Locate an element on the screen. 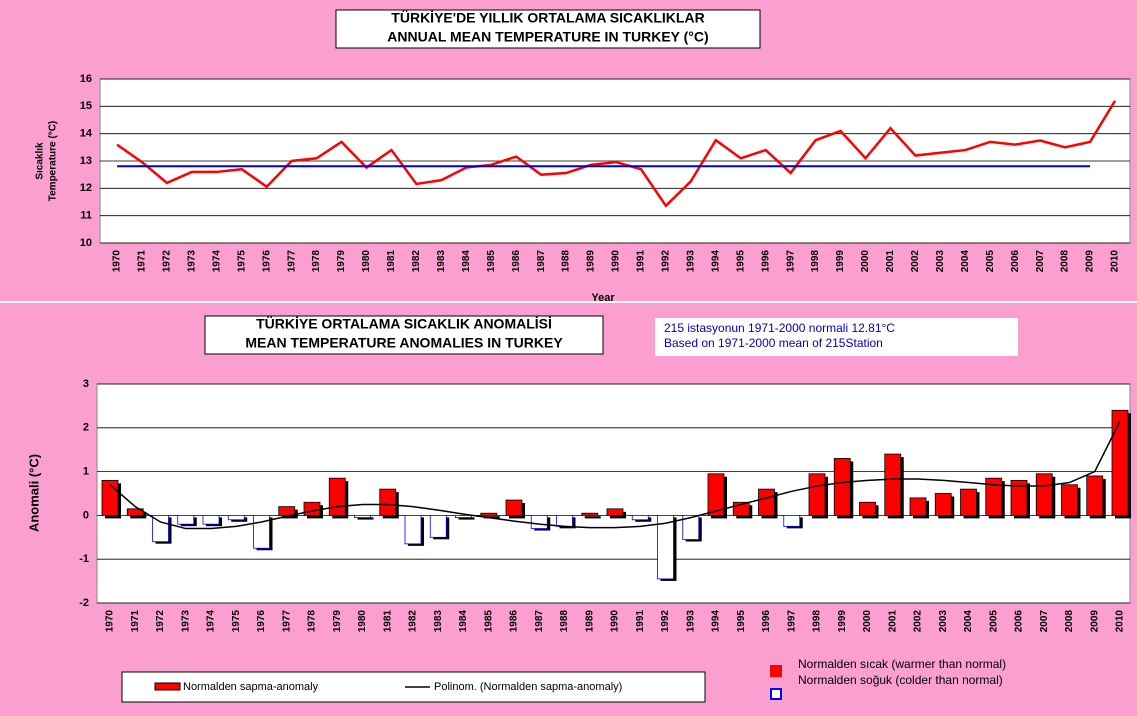 The width and height of the screenshot is (1137, 716). x-tick-label: 1978 is located at coordinates (312, 621).